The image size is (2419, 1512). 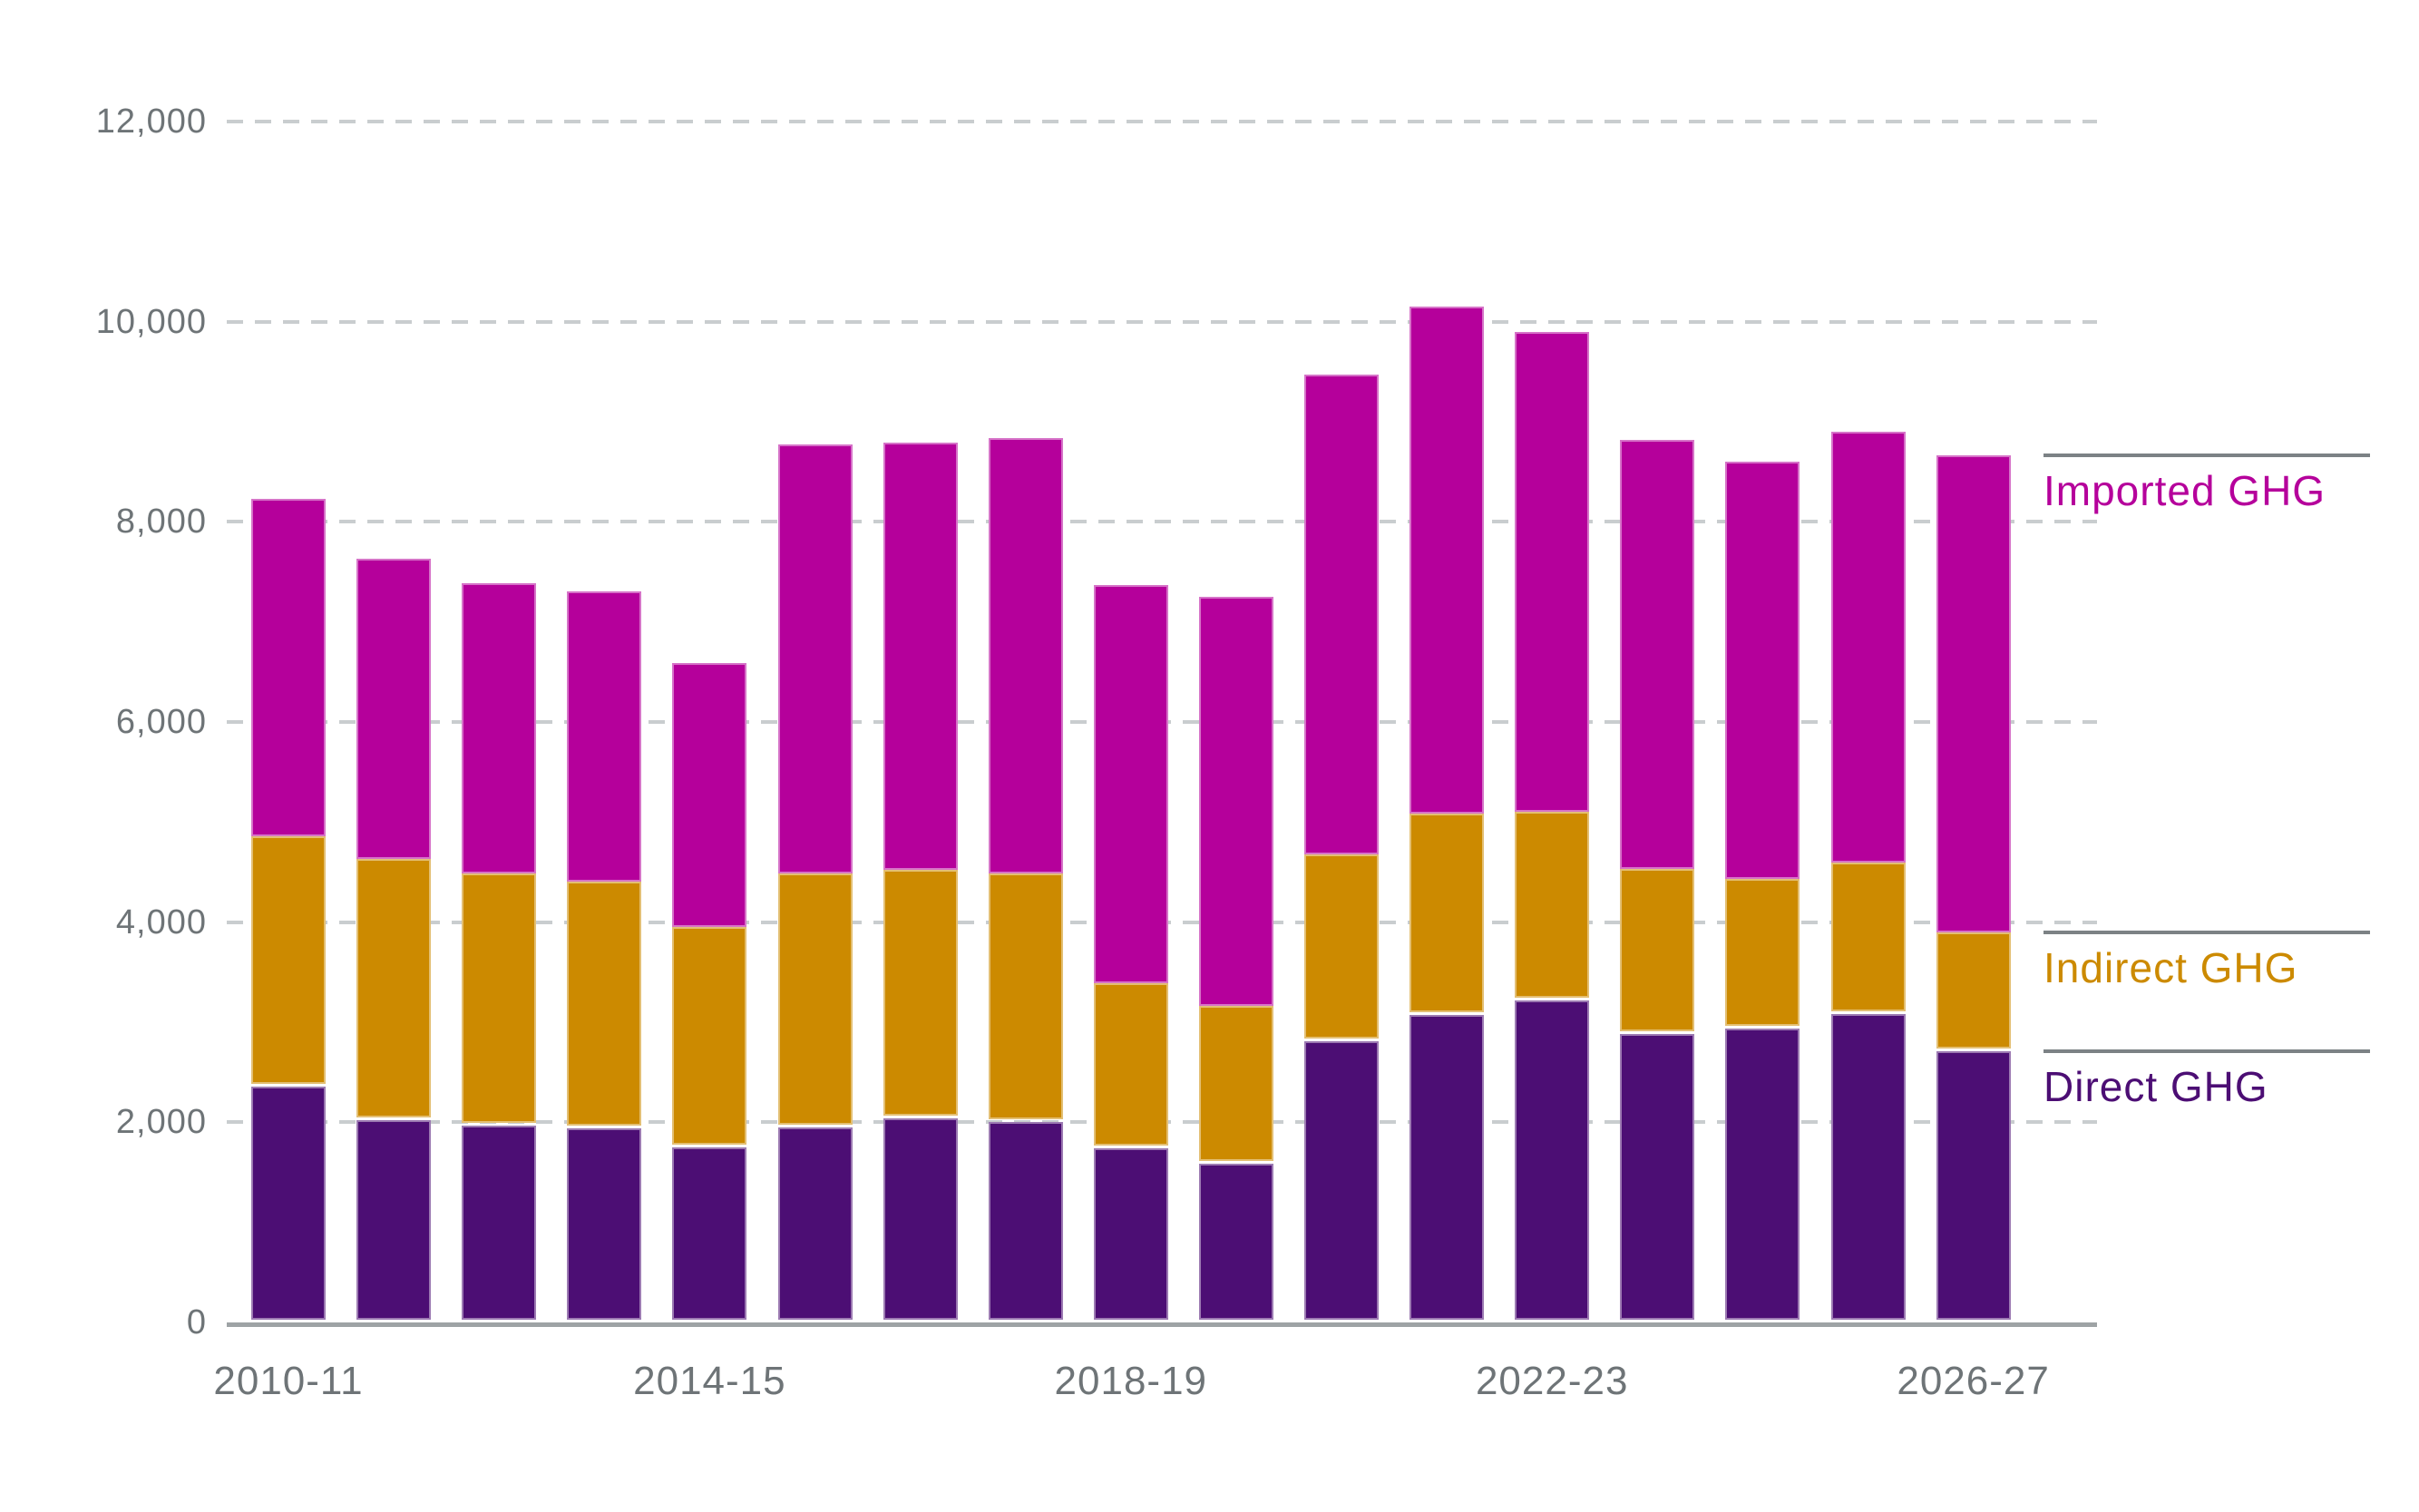 I want to click on bar-2011-12-segment-imported-ghg, so click(x=394, y=709).